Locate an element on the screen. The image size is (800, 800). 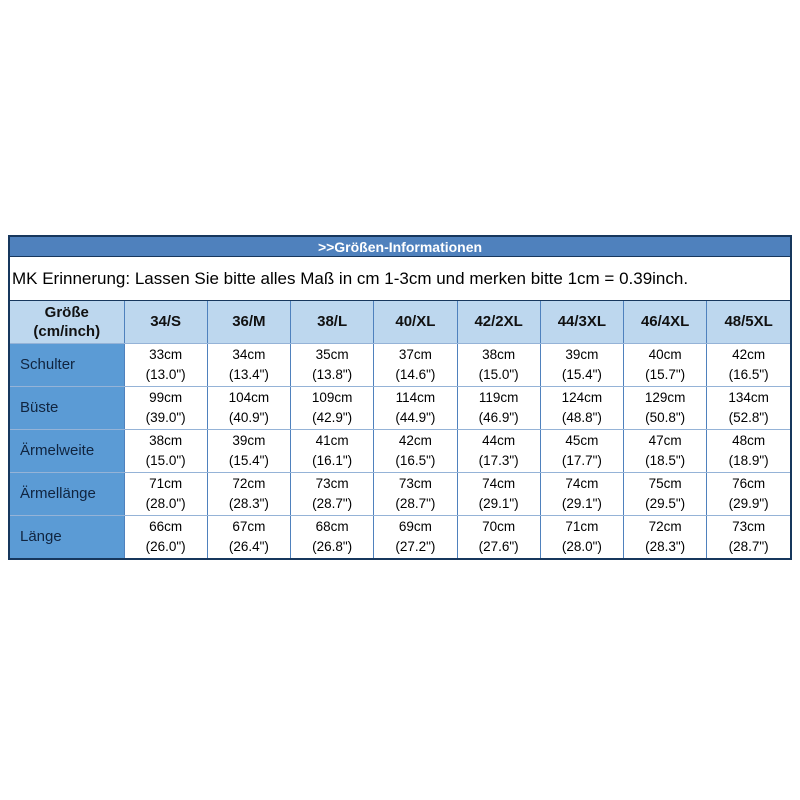
measurement-cm: 34cm is located at coordinates (249, 354).